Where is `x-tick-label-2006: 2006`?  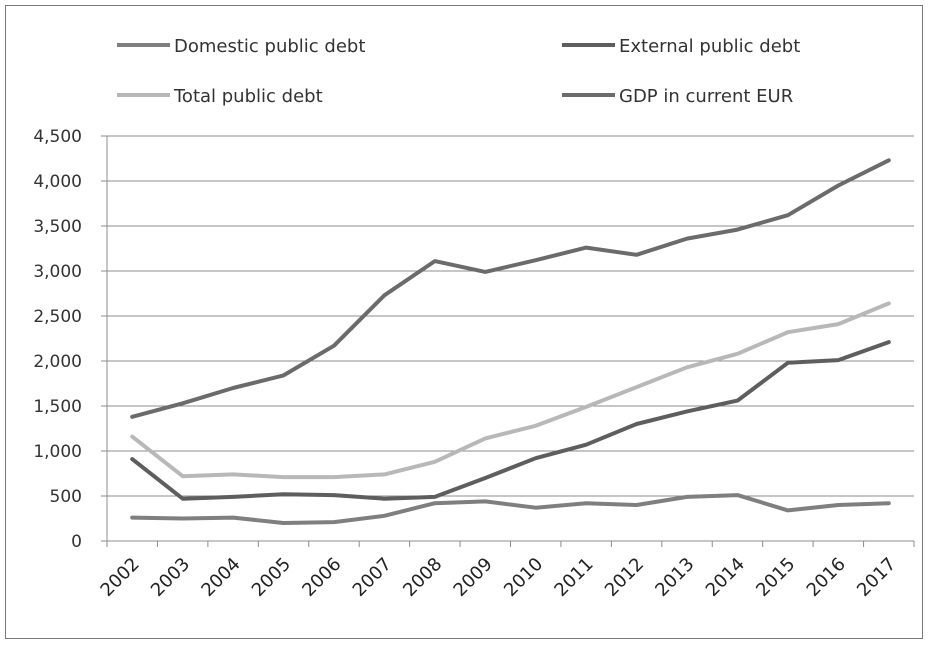 x-tick-label-2006: 2006 is located at coordinates (321, 577).